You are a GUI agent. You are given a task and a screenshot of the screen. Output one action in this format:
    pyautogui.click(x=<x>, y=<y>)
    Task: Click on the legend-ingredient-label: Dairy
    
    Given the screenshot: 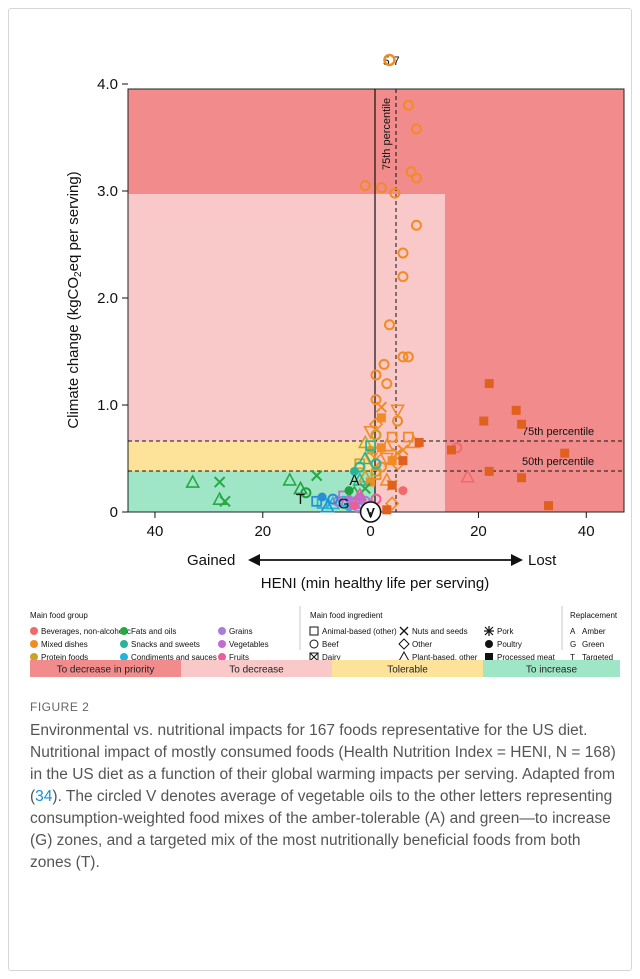 What is the action you would take?
    pyautogui.click(x=331, y=657)
    